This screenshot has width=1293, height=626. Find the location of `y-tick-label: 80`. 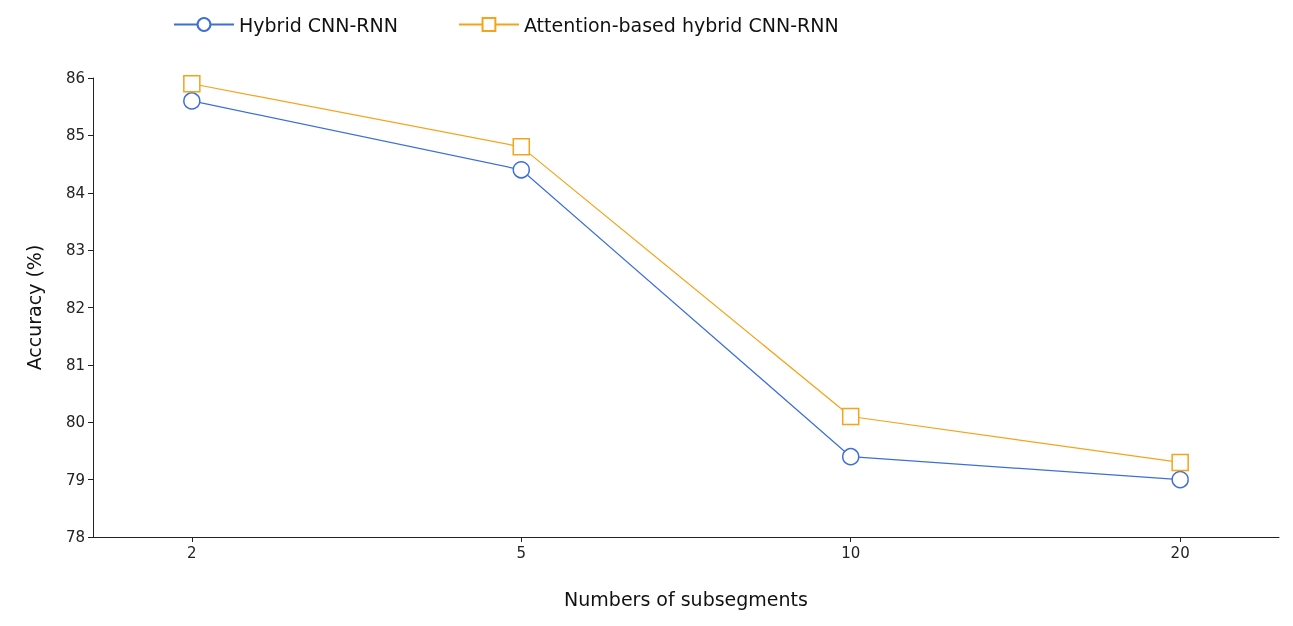

y-tick-label: 80 is located at coordinates (75, 422).